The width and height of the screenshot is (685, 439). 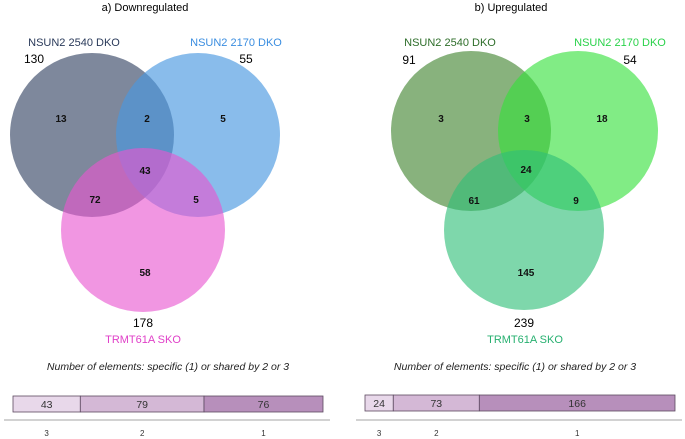 I want to click on region-count-ab: 2, so click(x=147, y=119).